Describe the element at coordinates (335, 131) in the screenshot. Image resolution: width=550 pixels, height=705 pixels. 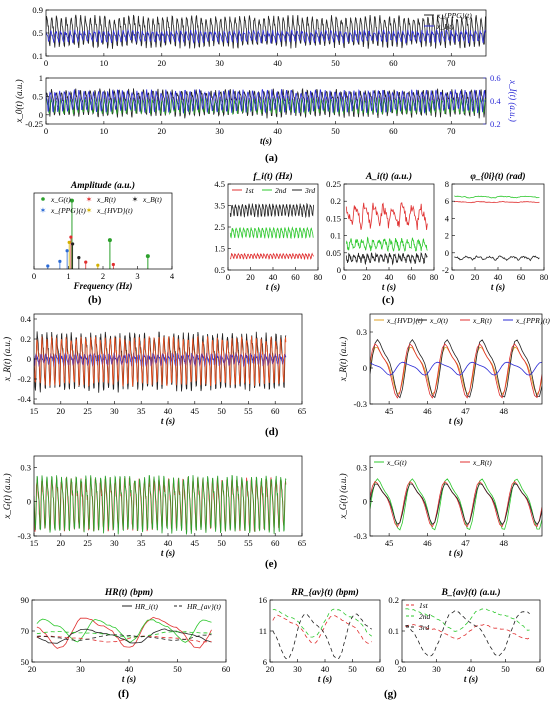
I see `x-tick-label-a2-5: 50` at that location.